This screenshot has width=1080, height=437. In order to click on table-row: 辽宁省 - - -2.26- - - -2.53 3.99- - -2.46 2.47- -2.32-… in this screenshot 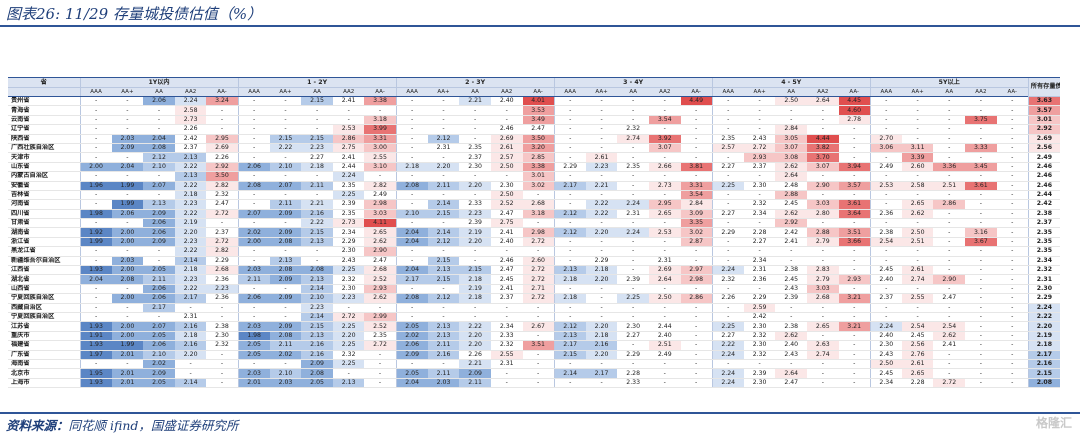, I will do `click(534, 129)`.